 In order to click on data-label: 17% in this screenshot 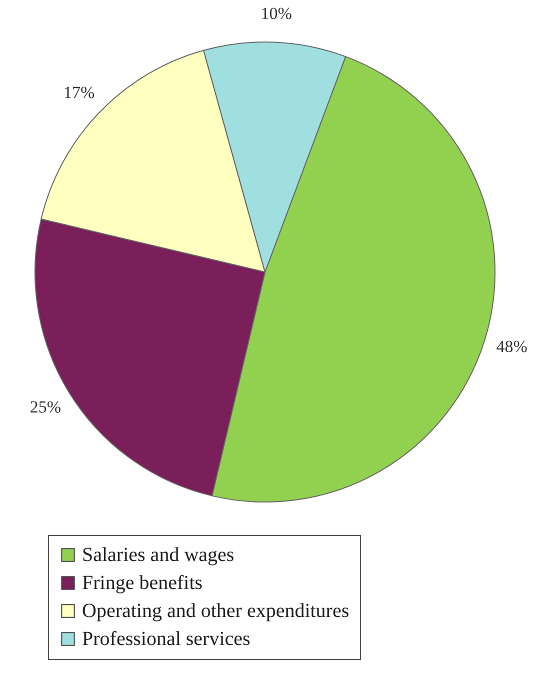, I will do `click(79, 92)`.